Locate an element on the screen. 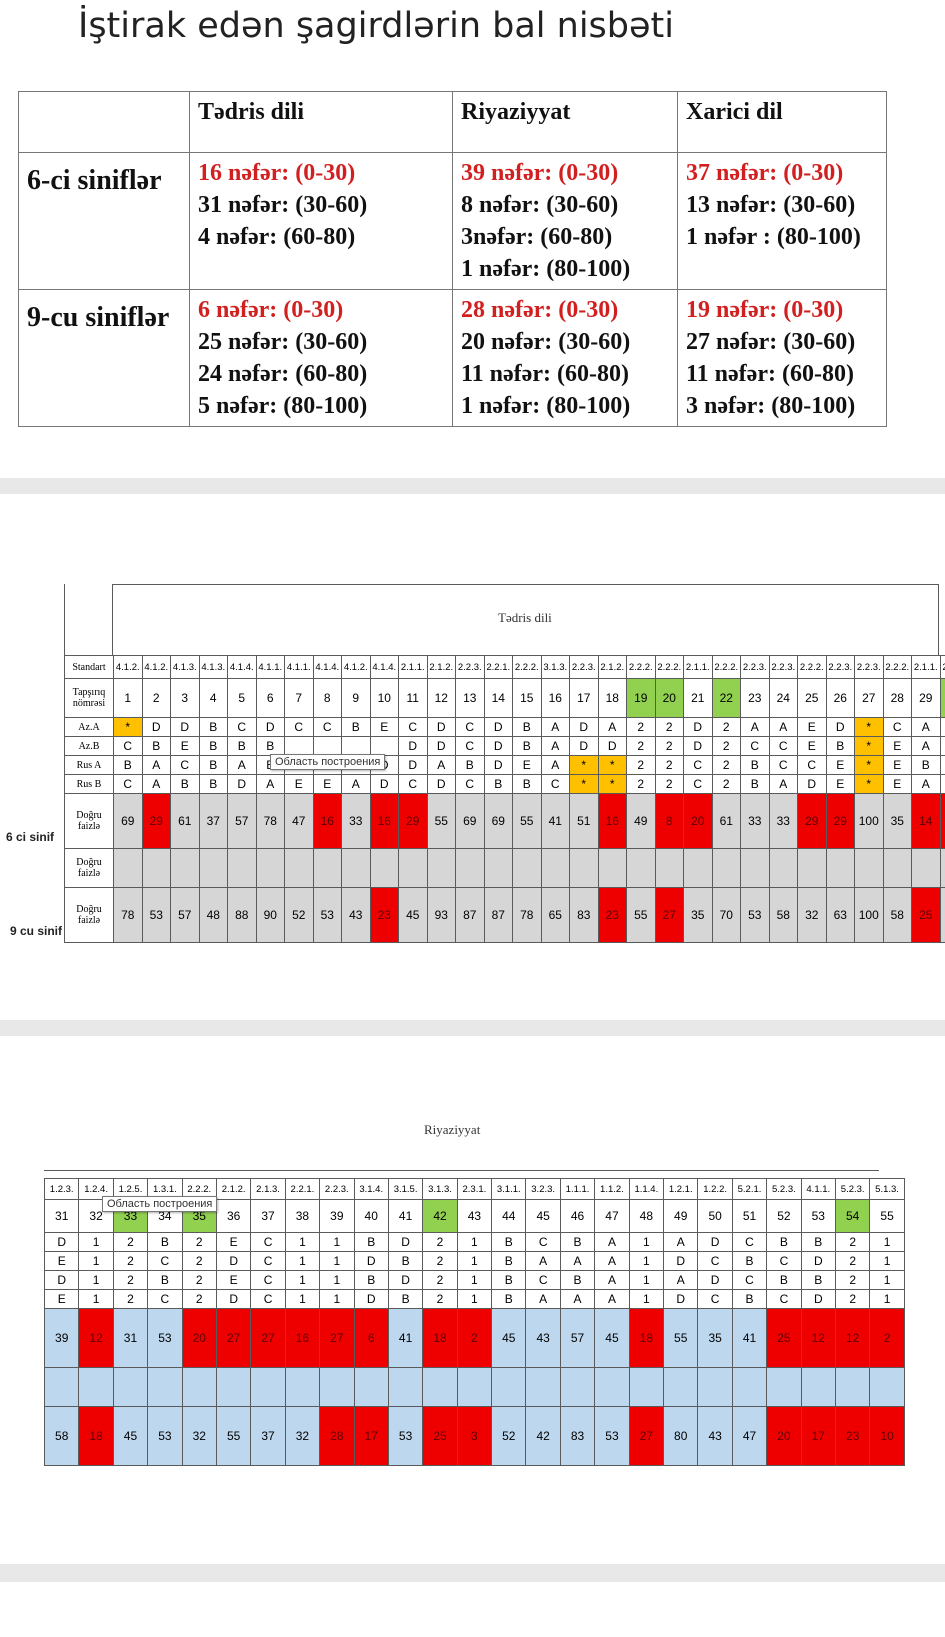 The height and width of the screenshot is (1637, 945). side-label-9: 9 cu sinif is located at coordinates (36, 931).